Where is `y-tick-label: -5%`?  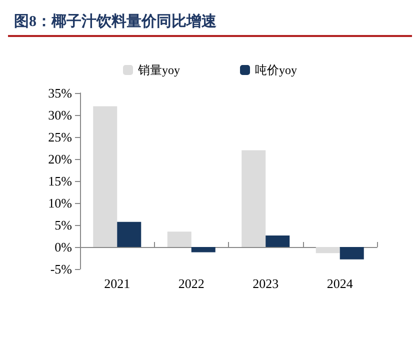 y-tick-label: -5% is located at coordinates (61, 269).